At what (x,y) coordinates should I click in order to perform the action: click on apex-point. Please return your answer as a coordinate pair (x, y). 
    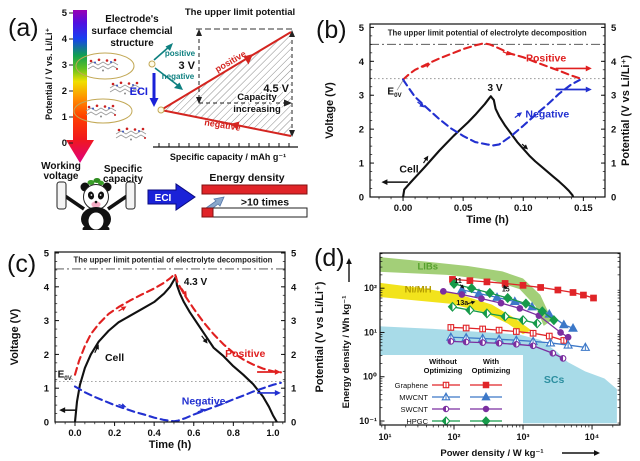
    Looking at the image, I should click on (161, 110).